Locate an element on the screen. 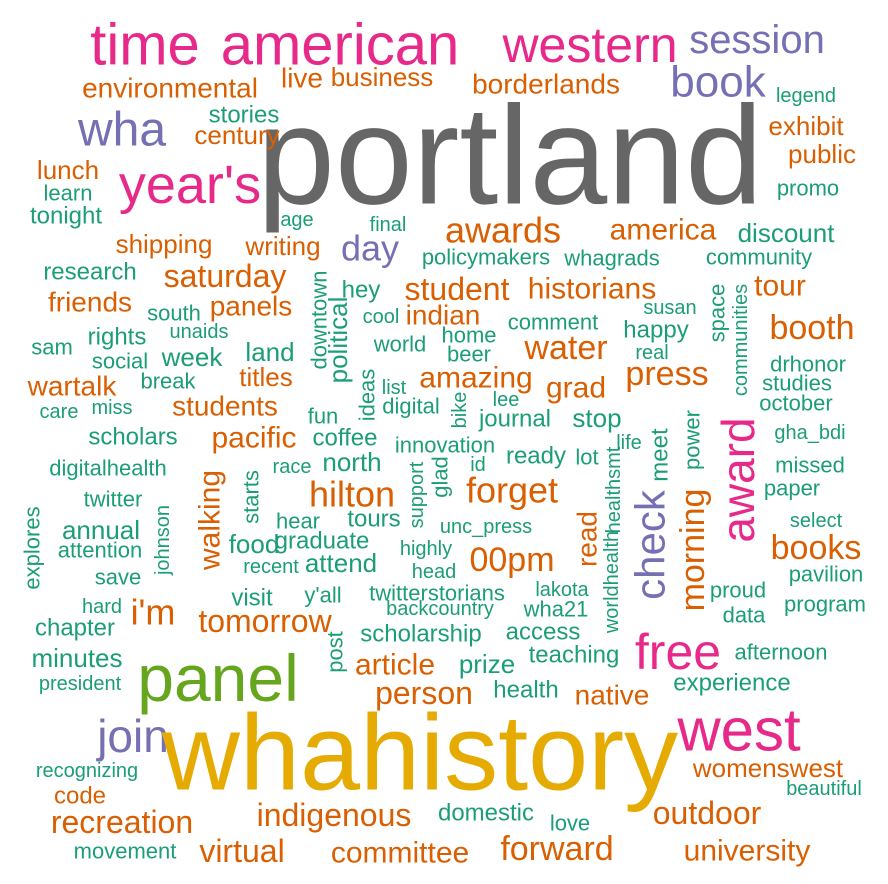 This screenshot has width=888, height=884. word: world is located at coordinates (400, 344).